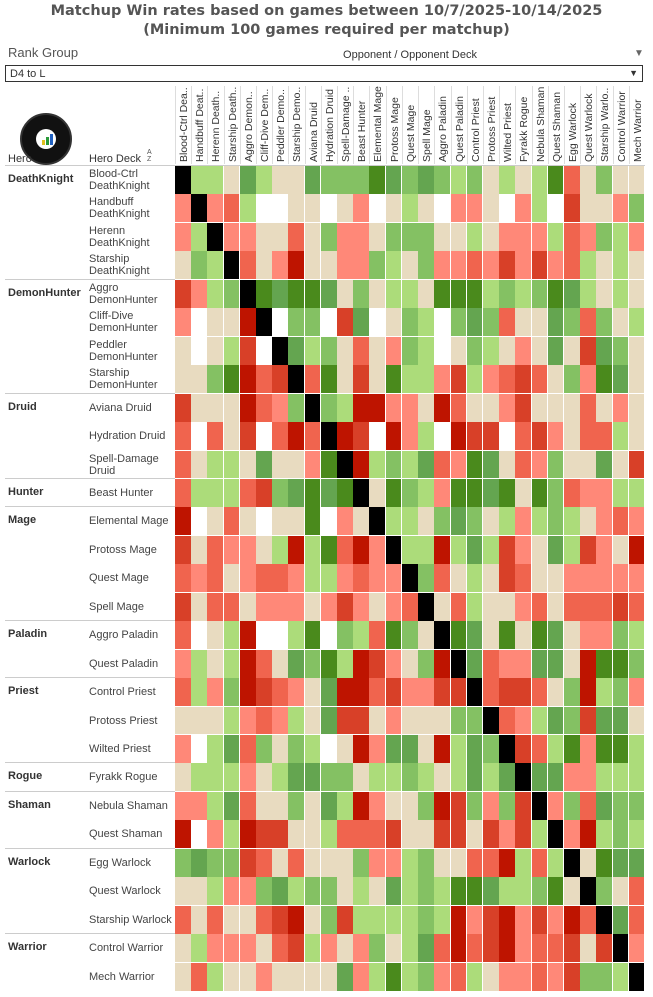 The width and height of the screenshot is (653, 997). I want to click on column-header: Aggro Paladin, so click(442, 125).